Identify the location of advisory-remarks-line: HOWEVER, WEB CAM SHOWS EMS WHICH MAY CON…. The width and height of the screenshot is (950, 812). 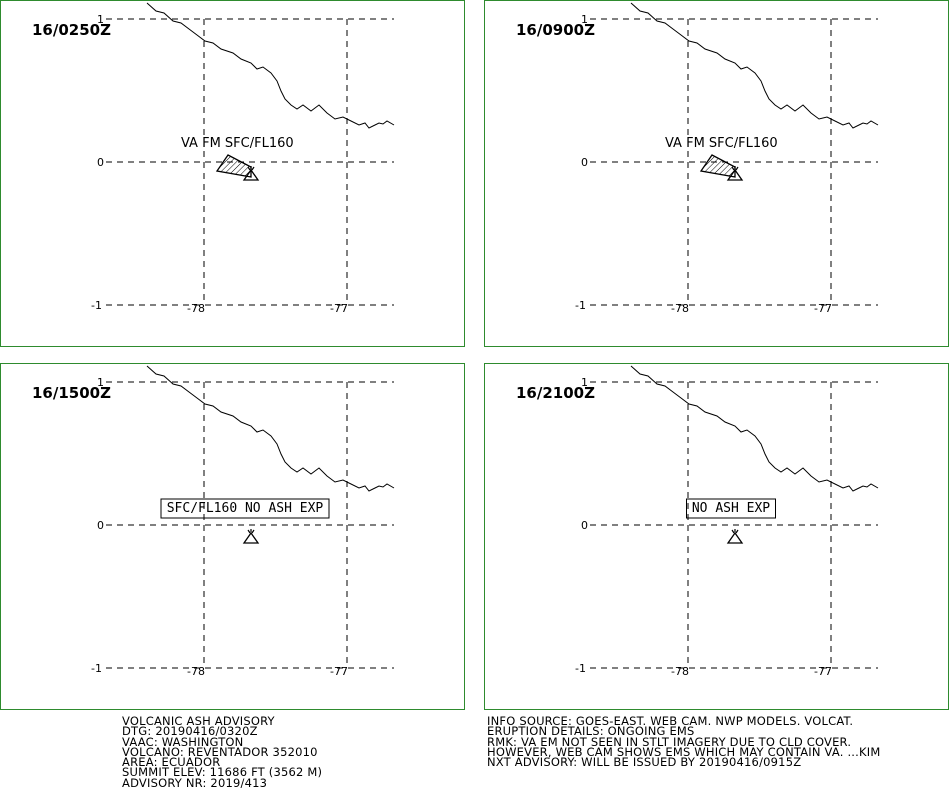
(684, 751).